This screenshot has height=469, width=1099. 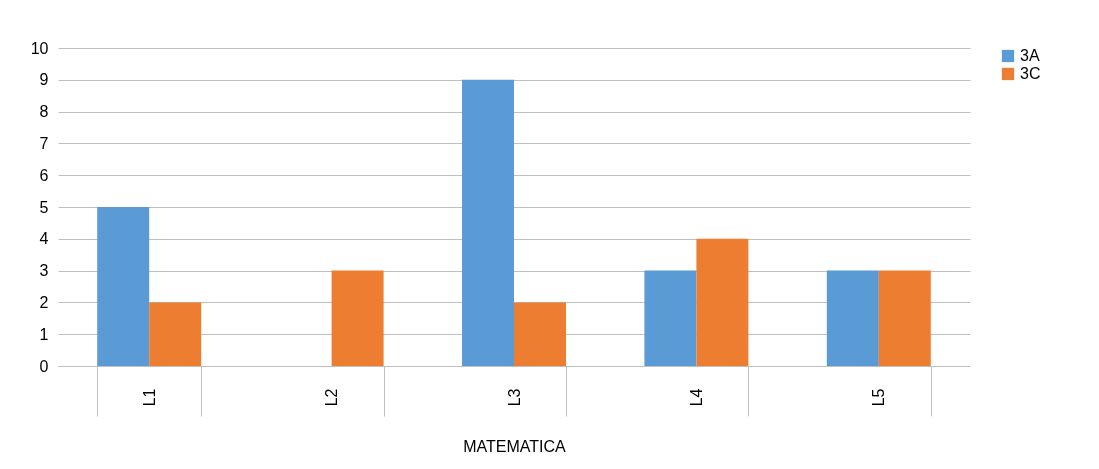 What do you see at coordinates (44, 80) in the screenshot?
I see `y-tick-label: 9` at bounding box center [44, 80].